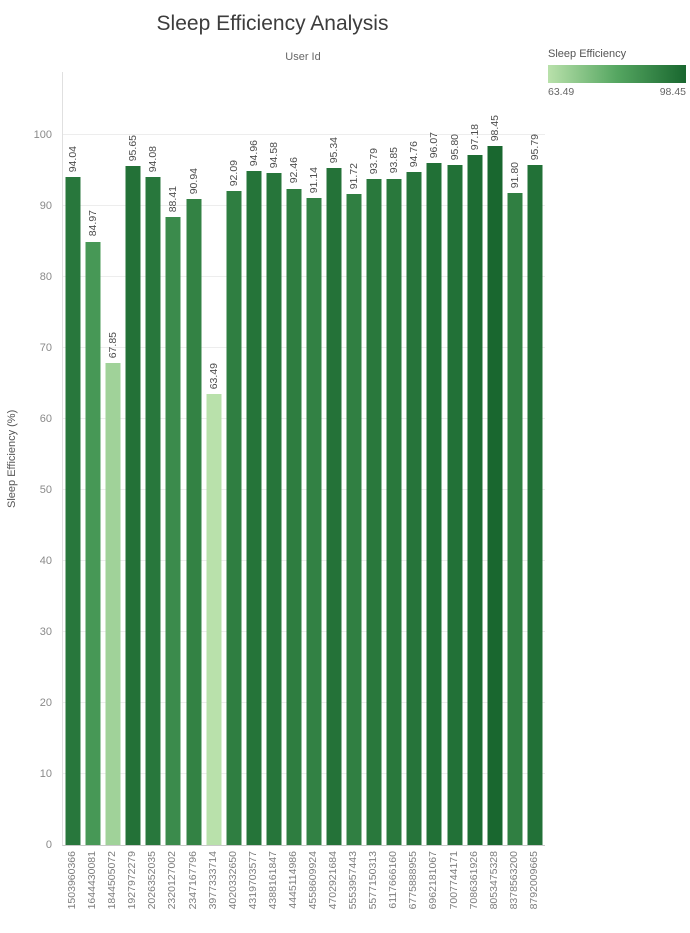  What do you see at coordinates (192, 880) in the screenshot?
I see `x-tick-label: 2347167796` at bounding box center [192, 880].